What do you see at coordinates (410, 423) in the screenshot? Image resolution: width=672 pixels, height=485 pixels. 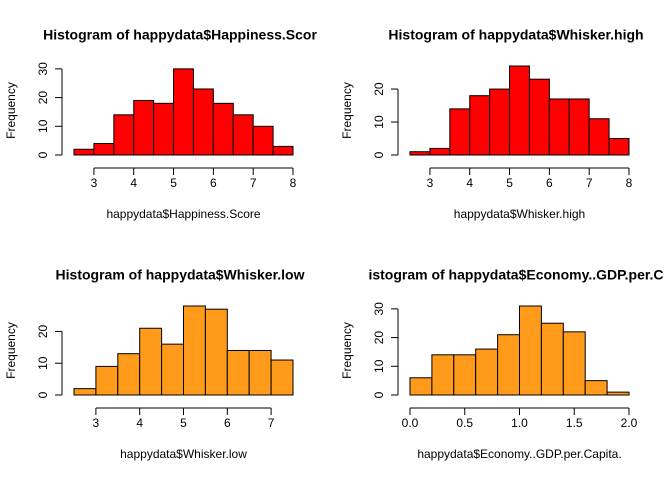 I see `x-tick-label: 0.0` at bounding box center [410, 423].